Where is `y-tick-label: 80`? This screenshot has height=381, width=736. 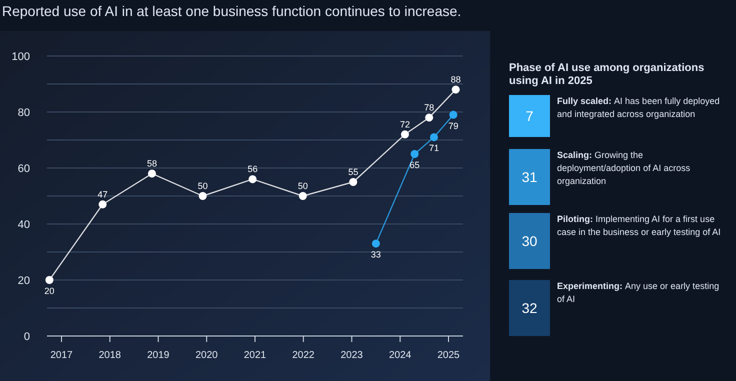
y-tick-label: 80 is located at coordinates (24, 113).